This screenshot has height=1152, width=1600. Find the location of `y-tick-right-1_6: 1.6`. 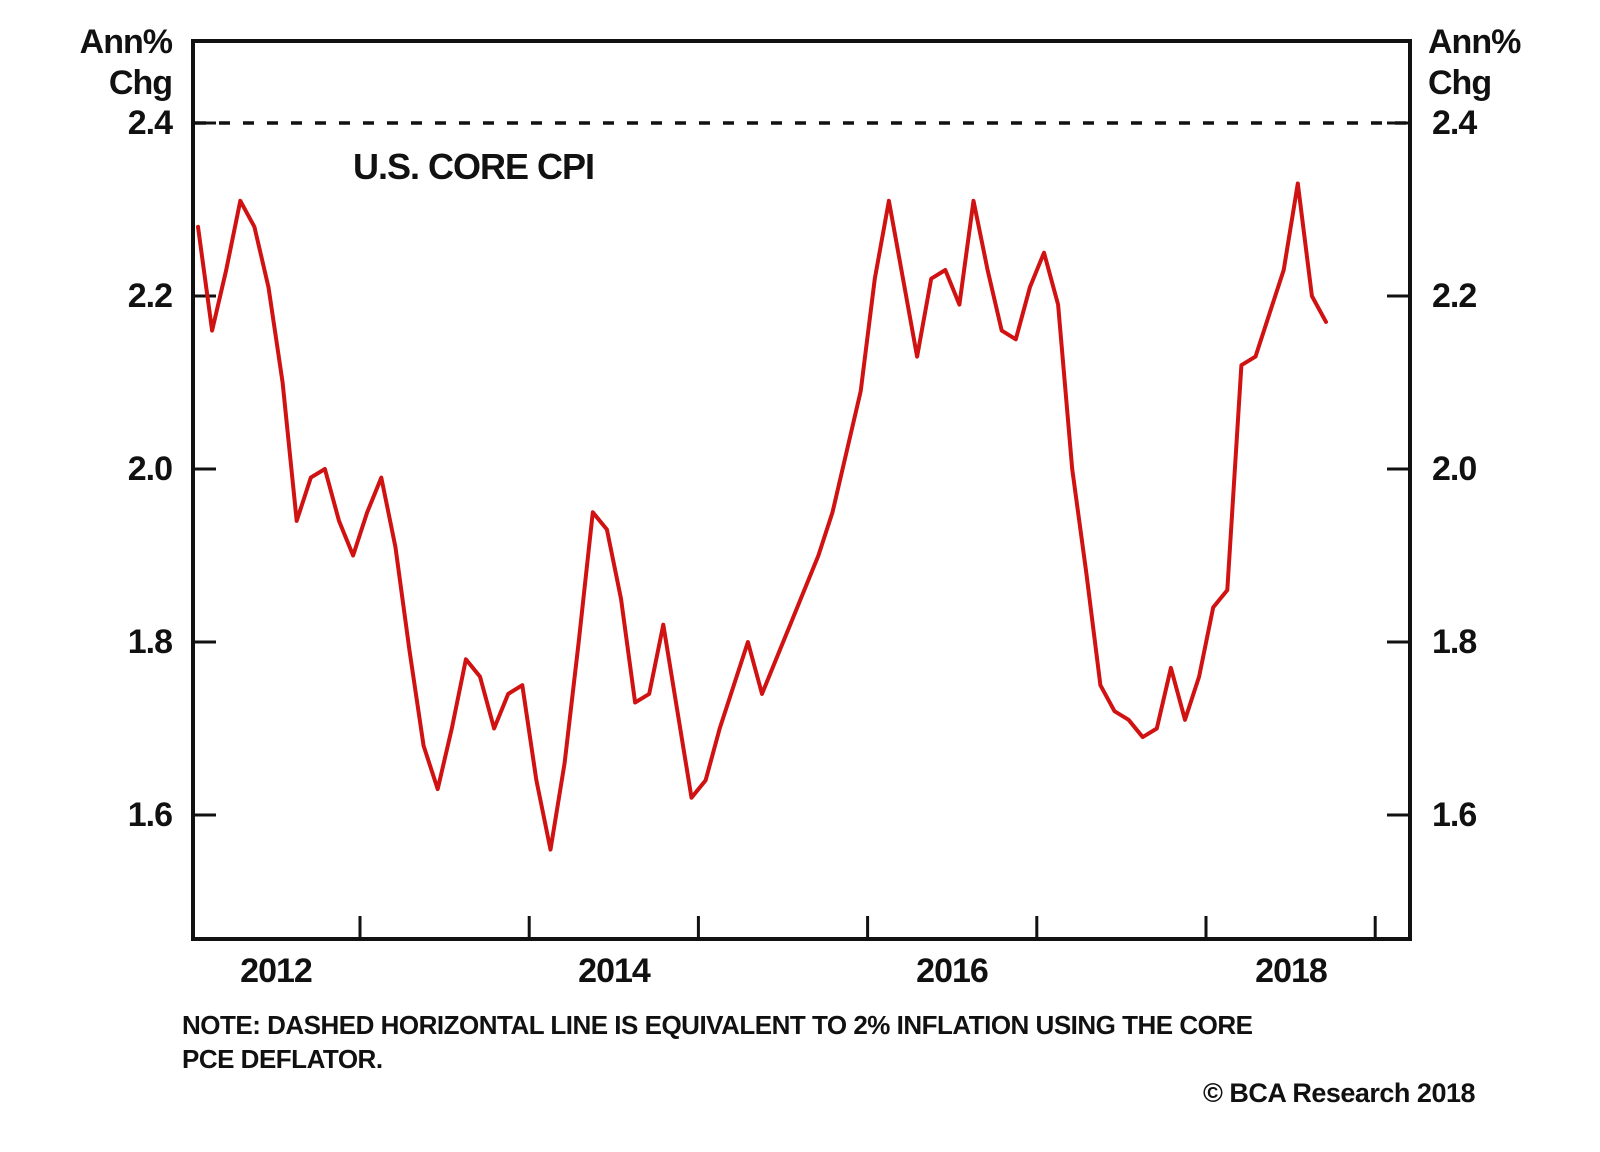

y-tick-right-1_6: 1.6 is located at coordinates (1454, 815).